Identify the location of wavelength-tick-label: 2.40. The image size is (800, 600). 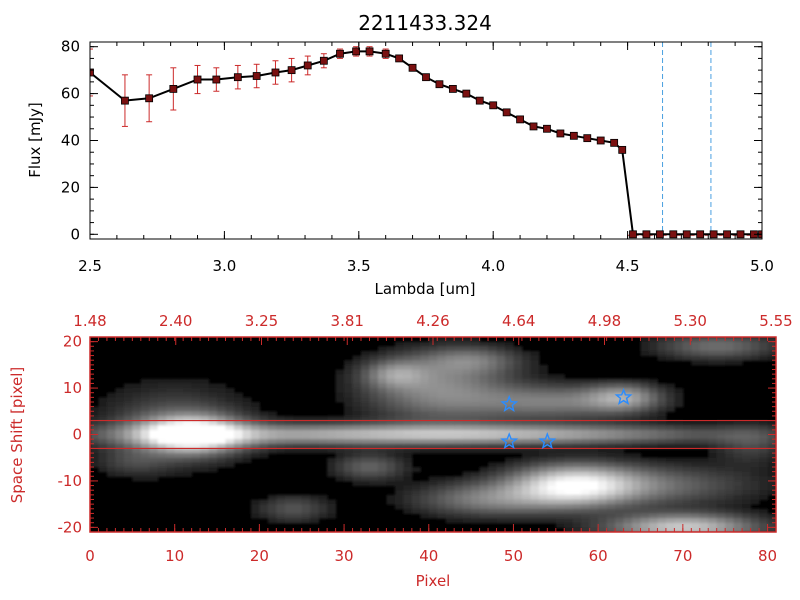
(175, 321).